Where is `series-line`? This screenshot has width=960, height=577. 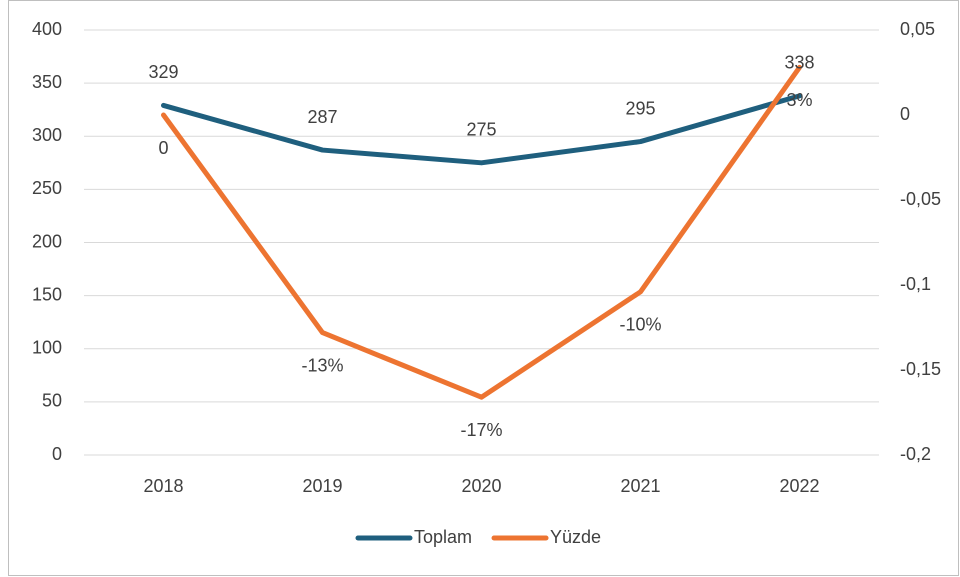
series-line is located at coordinates (481, 129).